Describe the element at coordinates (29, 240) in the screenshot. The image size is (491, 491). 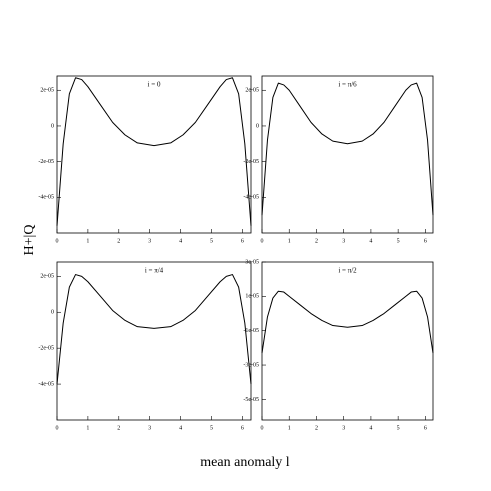
I see `y-axis-label: H+|Q` at that location.